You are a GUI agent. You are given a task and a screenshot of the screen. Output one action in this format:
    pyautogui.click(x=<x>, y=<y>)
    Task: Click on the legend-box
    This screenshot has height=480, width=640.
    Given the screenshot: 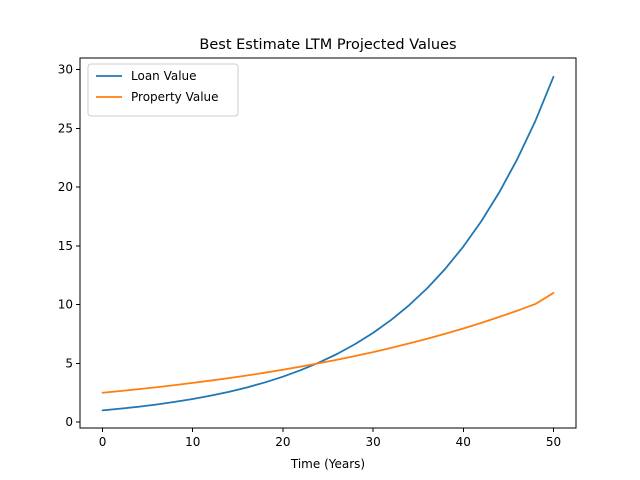 What is the action you would take?
    pyautogui.click(x=163, y=90)
    